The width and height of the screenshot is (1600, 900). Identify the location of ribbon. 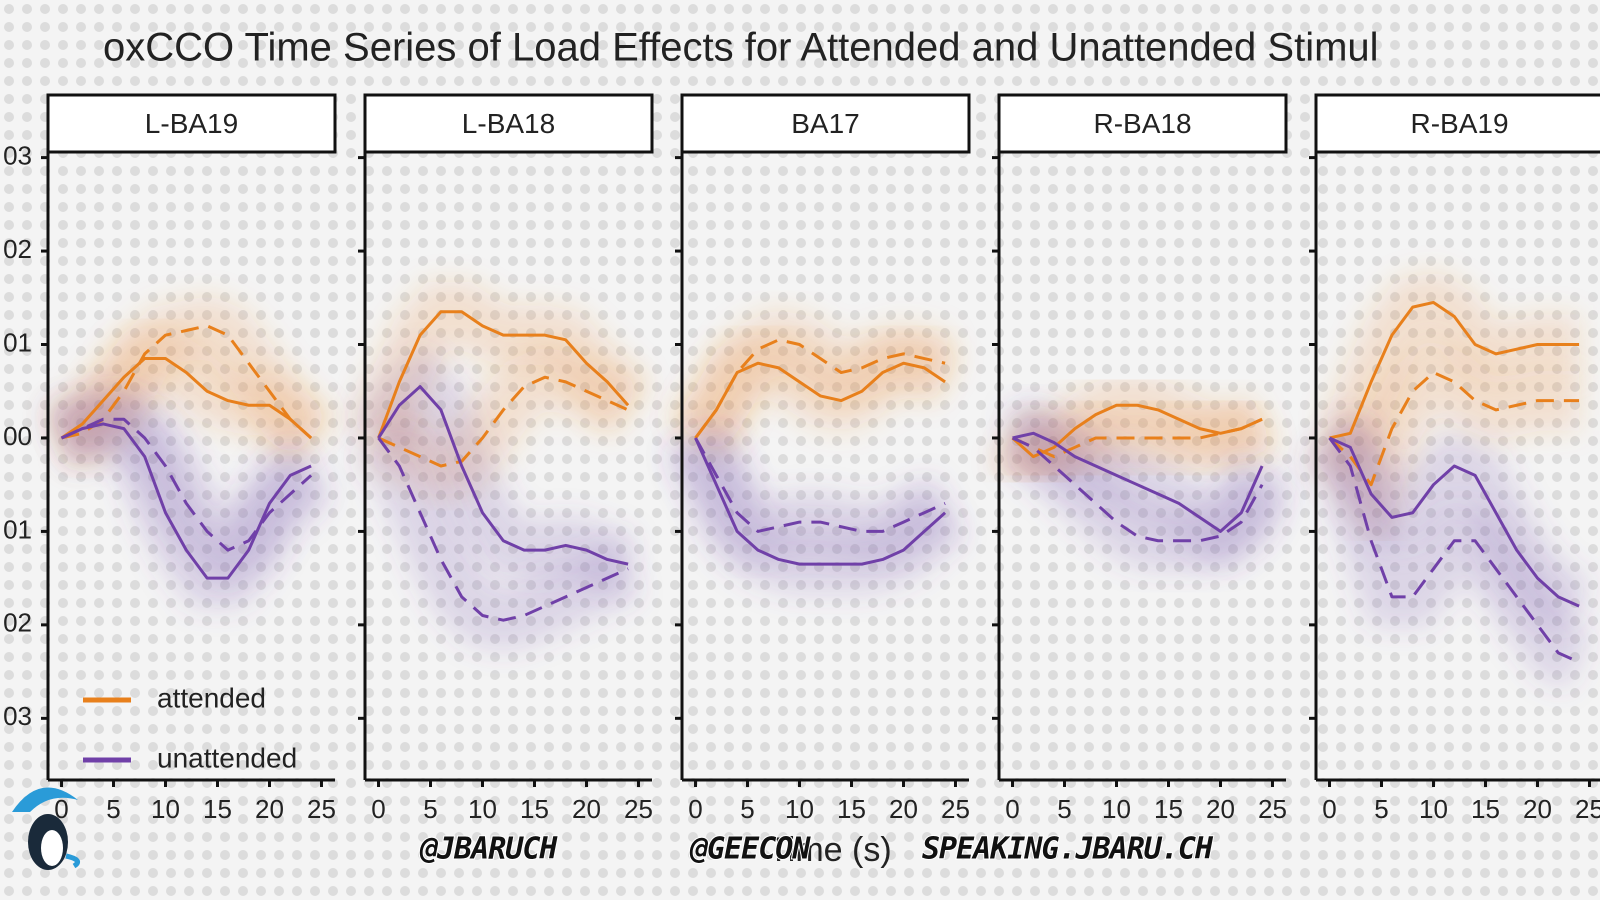
(1144, 490).